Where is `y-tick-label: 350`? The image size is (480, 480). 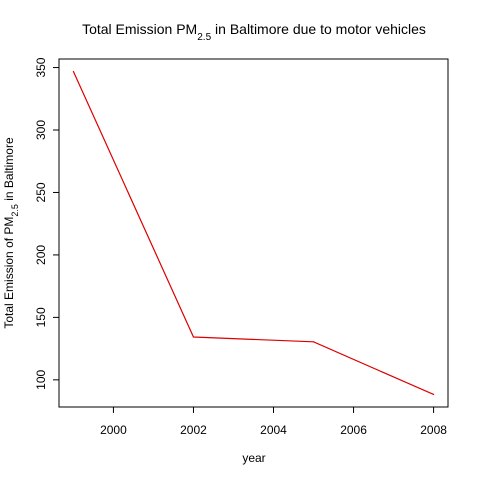
y-tick-label: 350 is located at coordinates (41, 67).